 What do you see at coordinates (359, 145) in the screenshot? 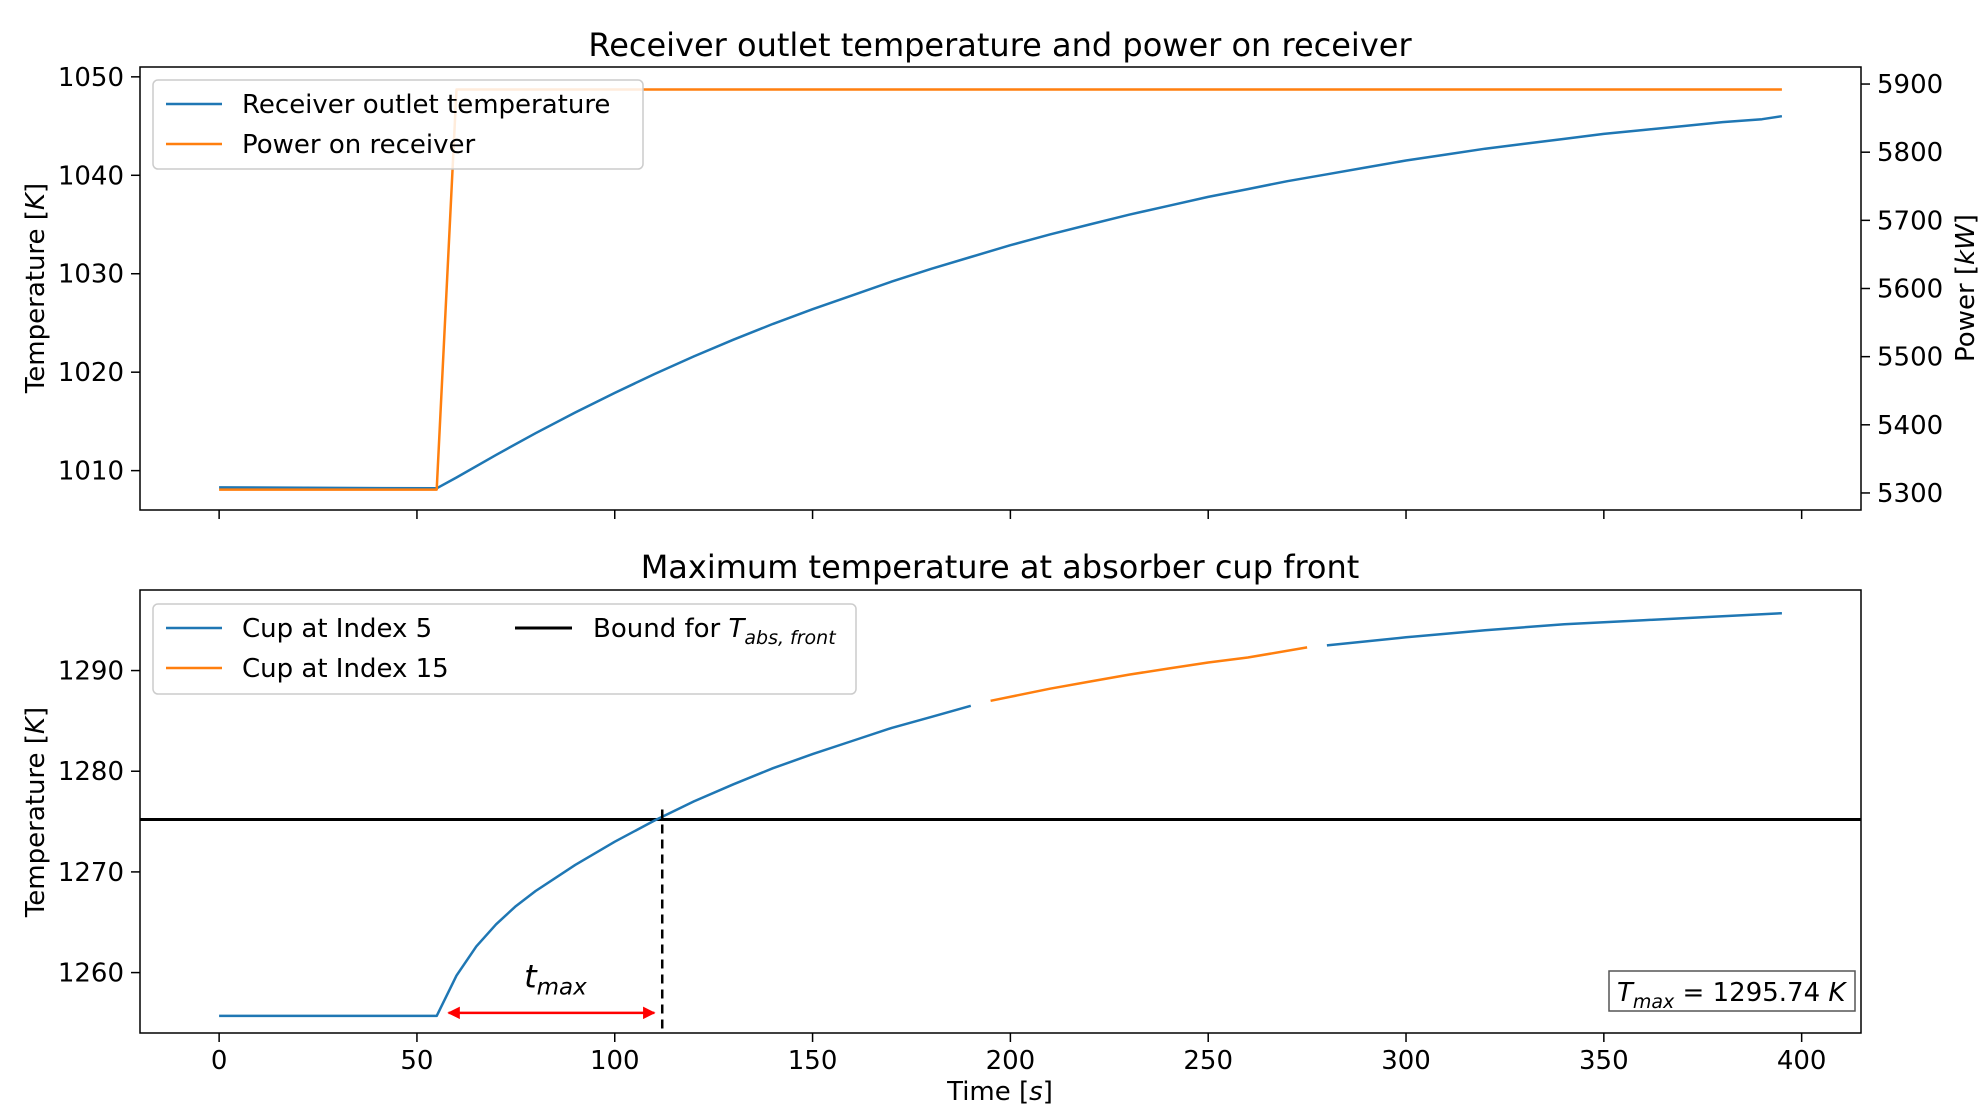
I see `legend-label-power-on-receiver: Power on receiver` at bounding box center [359, 145].